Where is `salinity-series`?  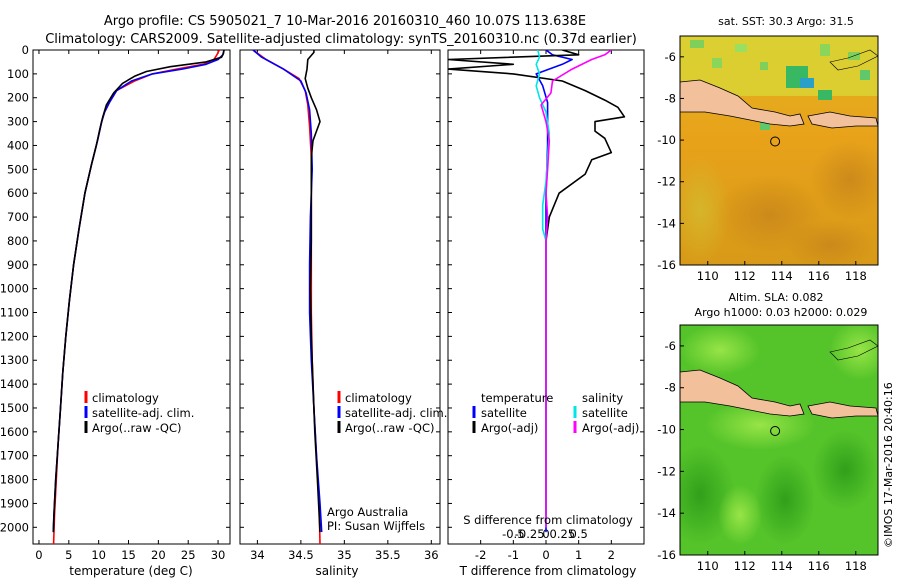
salinity-series is located at coordinates (287, 297).